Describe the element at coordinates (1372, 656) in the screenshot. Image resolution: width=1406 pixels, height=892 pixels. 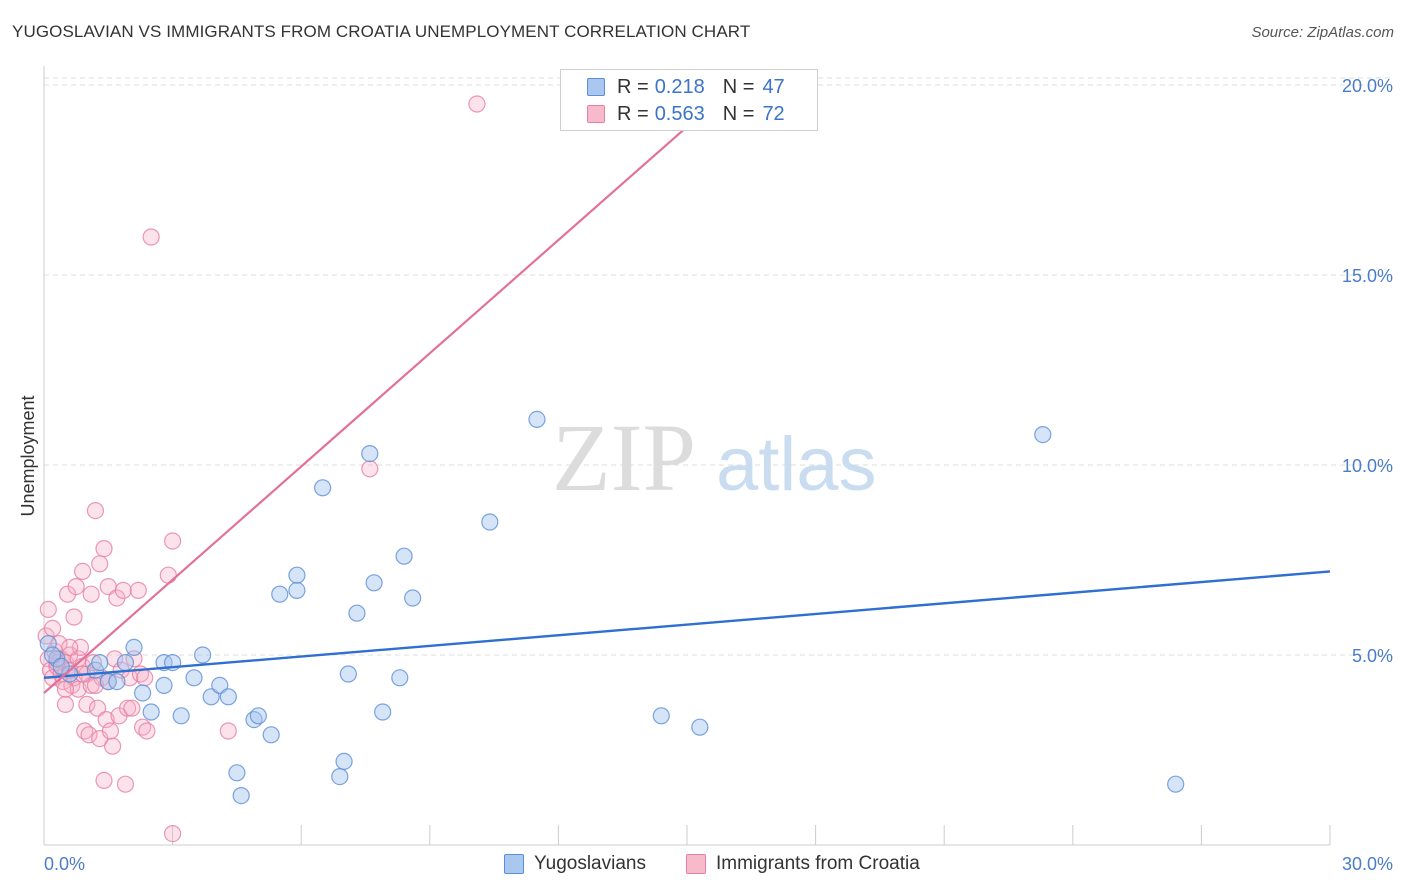
I see `y-tick-label: 5.0%` at that location.